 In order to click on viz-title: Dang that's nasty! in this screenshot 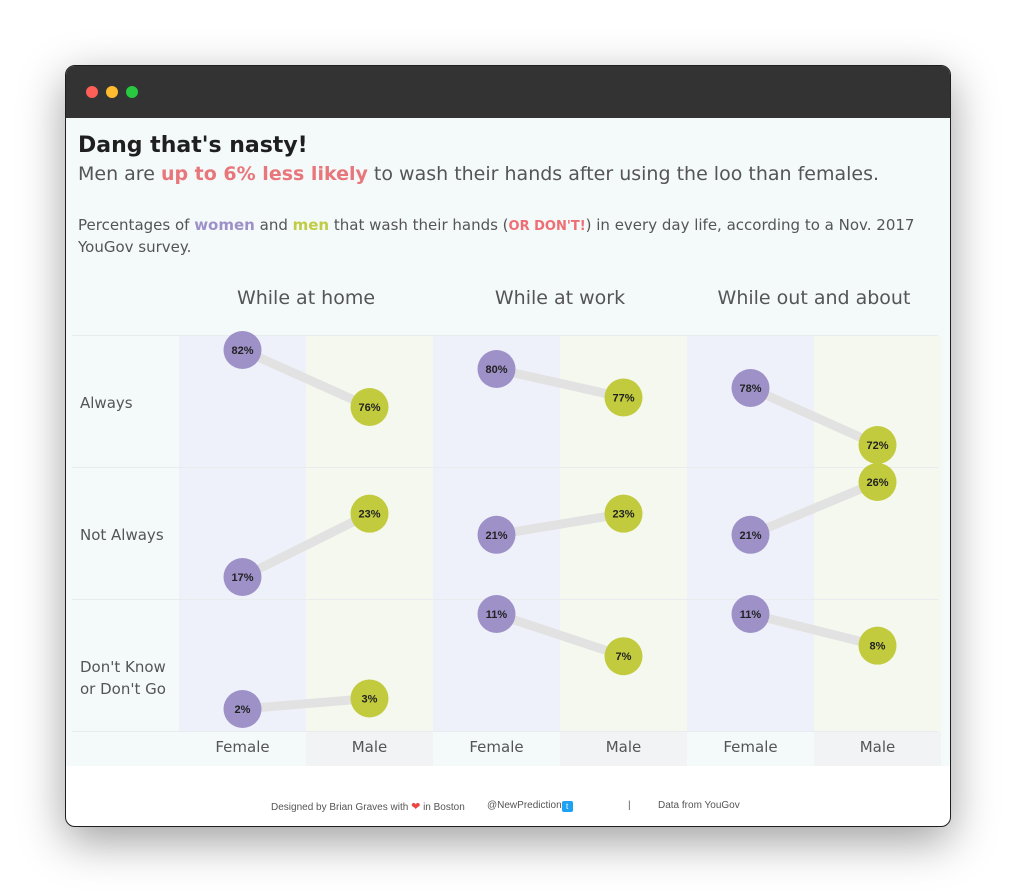, I will do `click(193, 145)`.